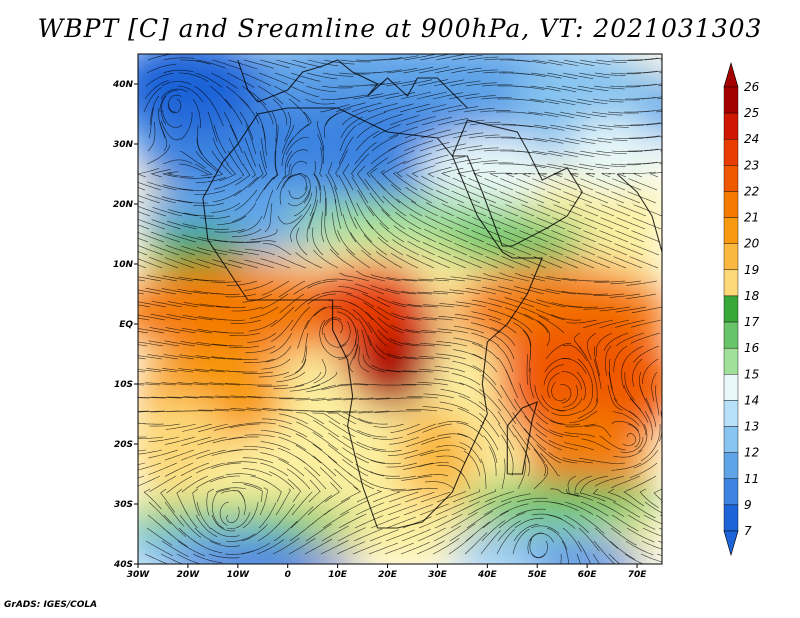 The image size is (800, 618). I want to click on colorbar-bottom-arrow, so click(731, 543).